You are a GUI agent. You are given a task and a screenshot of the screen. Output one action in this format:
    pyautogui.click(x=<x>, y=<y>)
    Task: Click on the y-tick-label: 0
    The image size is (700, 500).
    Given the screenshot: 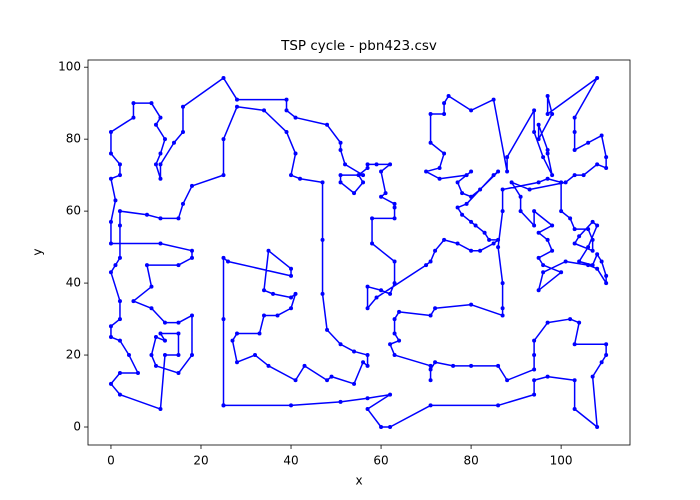 What is the action you would take?
    pyautogui.click(x=77, y=427)
    